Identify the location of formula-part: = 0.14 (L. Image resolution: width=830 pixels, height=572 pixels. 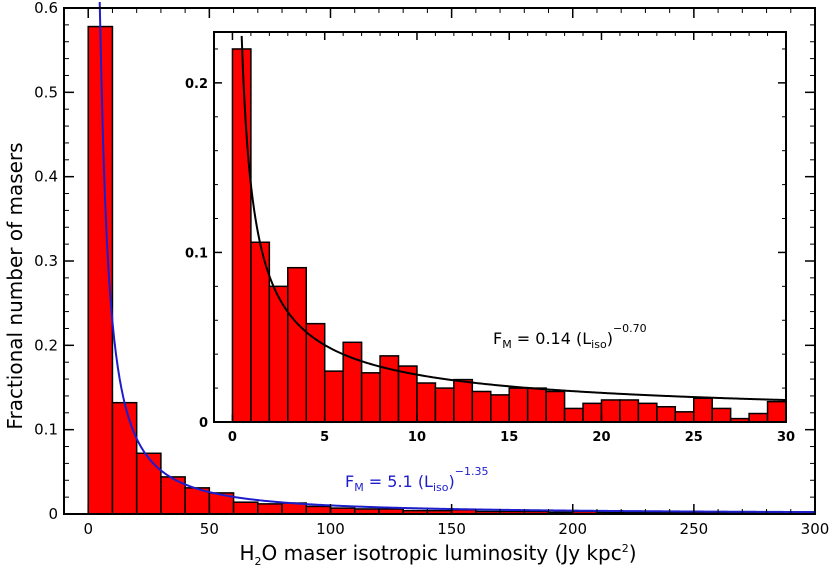
(552, 338).